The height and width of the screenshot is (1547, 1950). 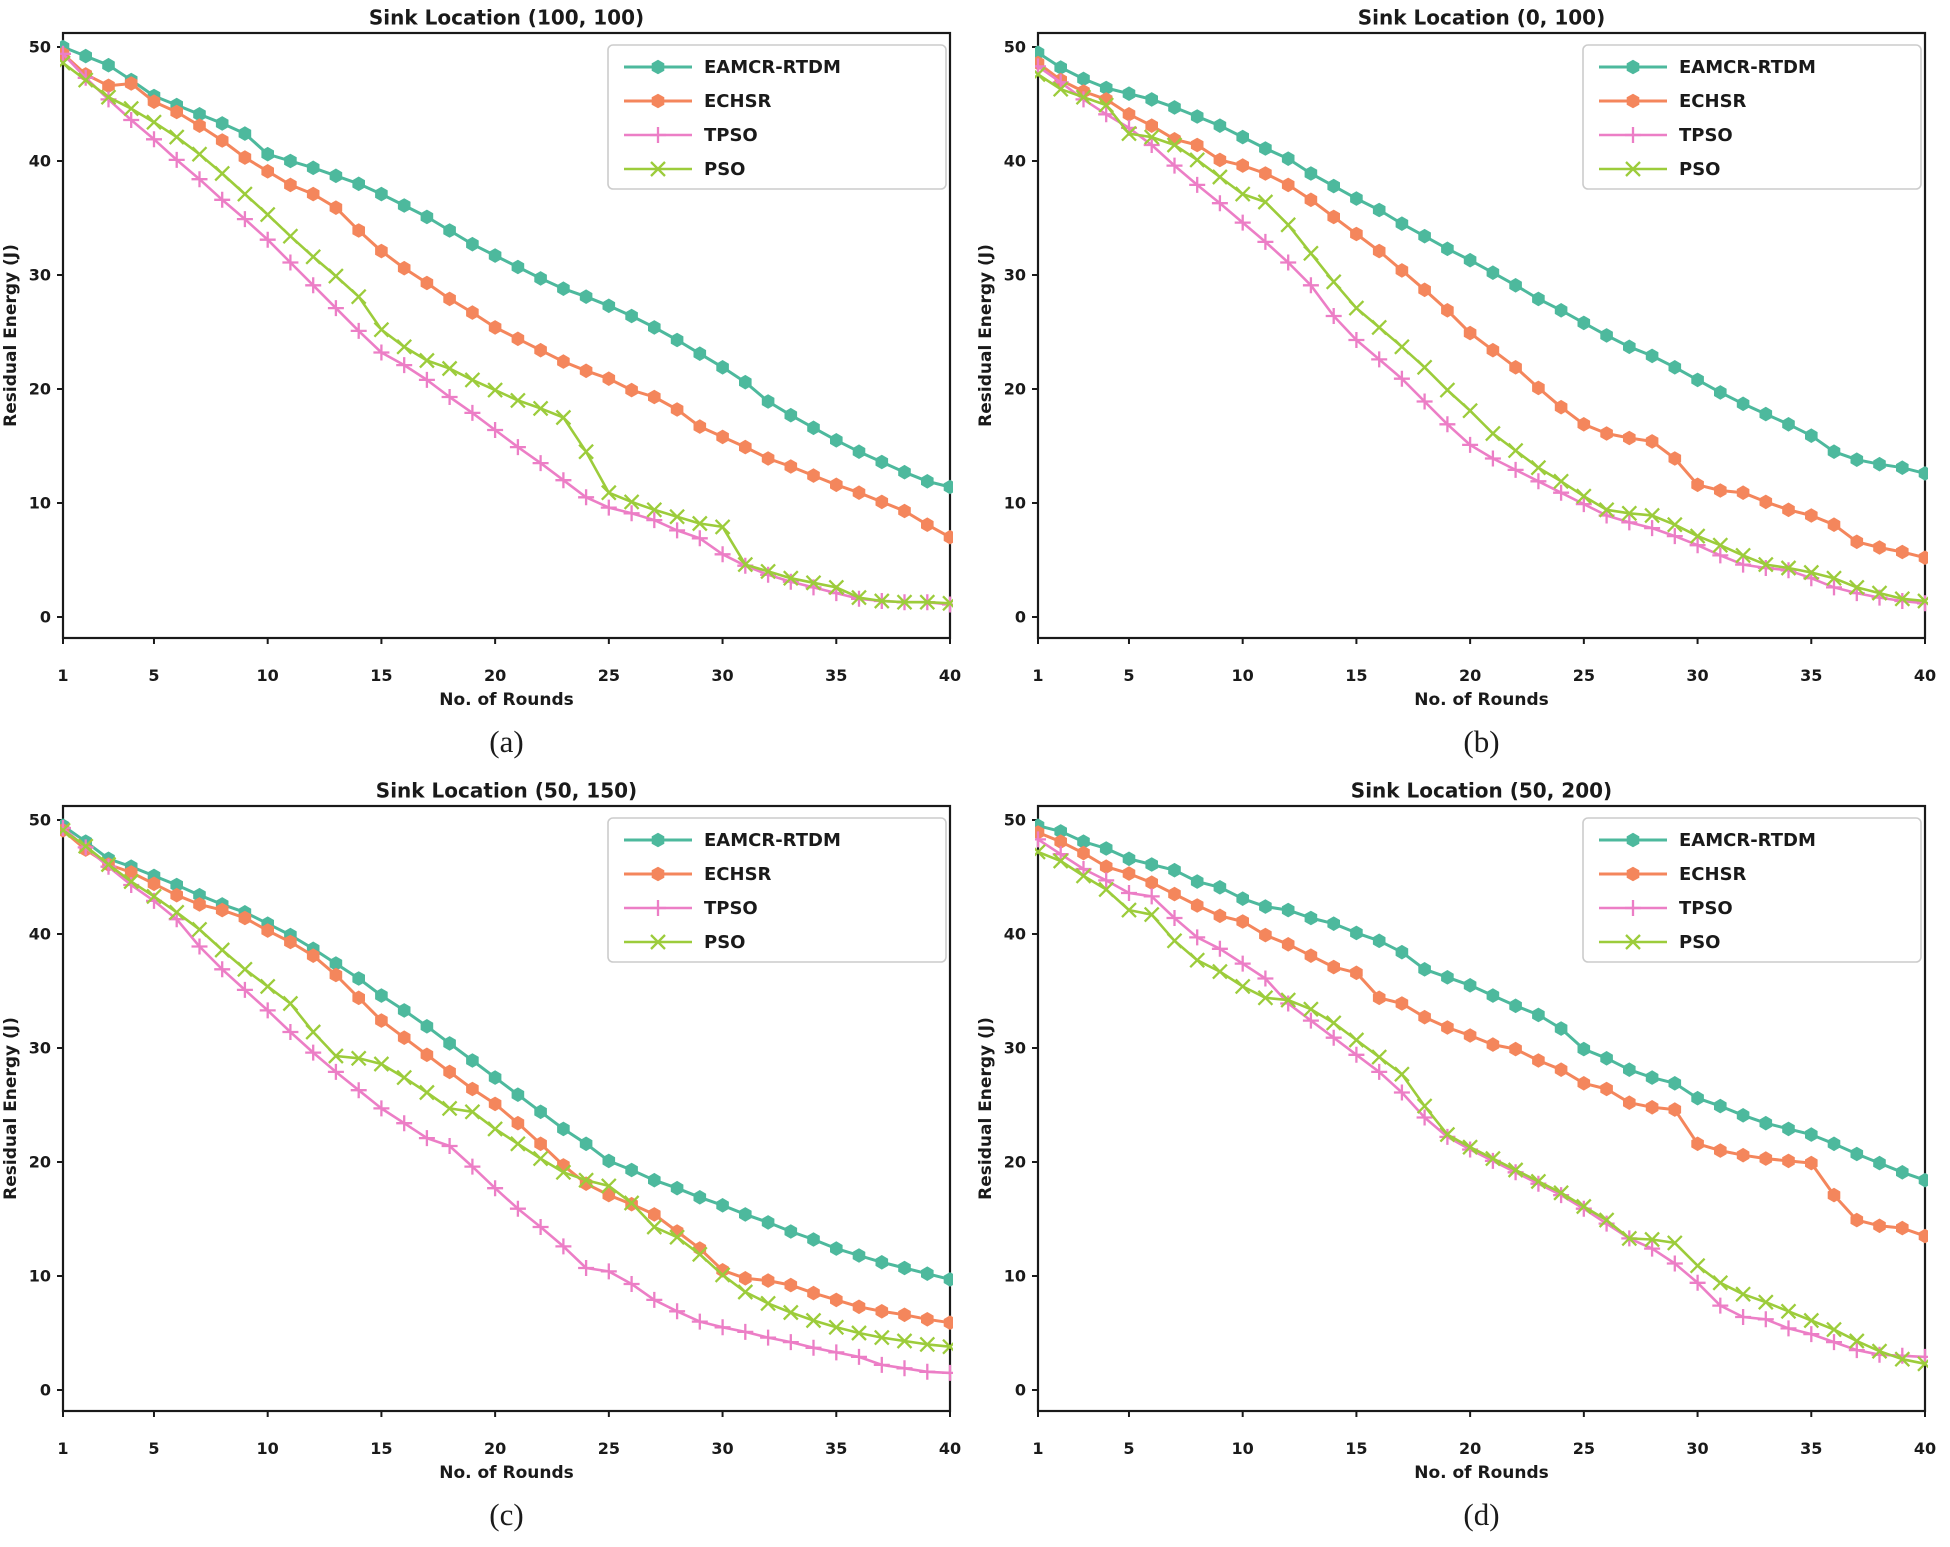 I want to click on legend-item-eamcr-rtdm: EAMCR-RTDM, so click(x=732, y=840).